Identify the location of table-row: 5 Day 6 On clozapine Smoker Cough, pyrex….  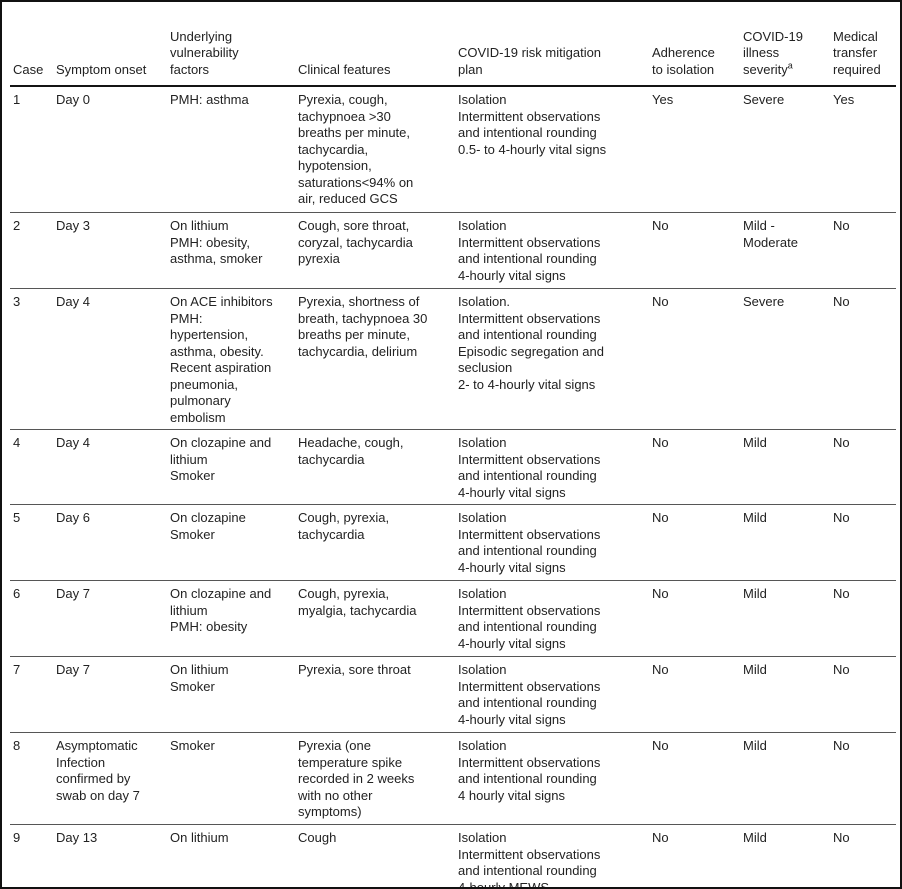
(453, 542).